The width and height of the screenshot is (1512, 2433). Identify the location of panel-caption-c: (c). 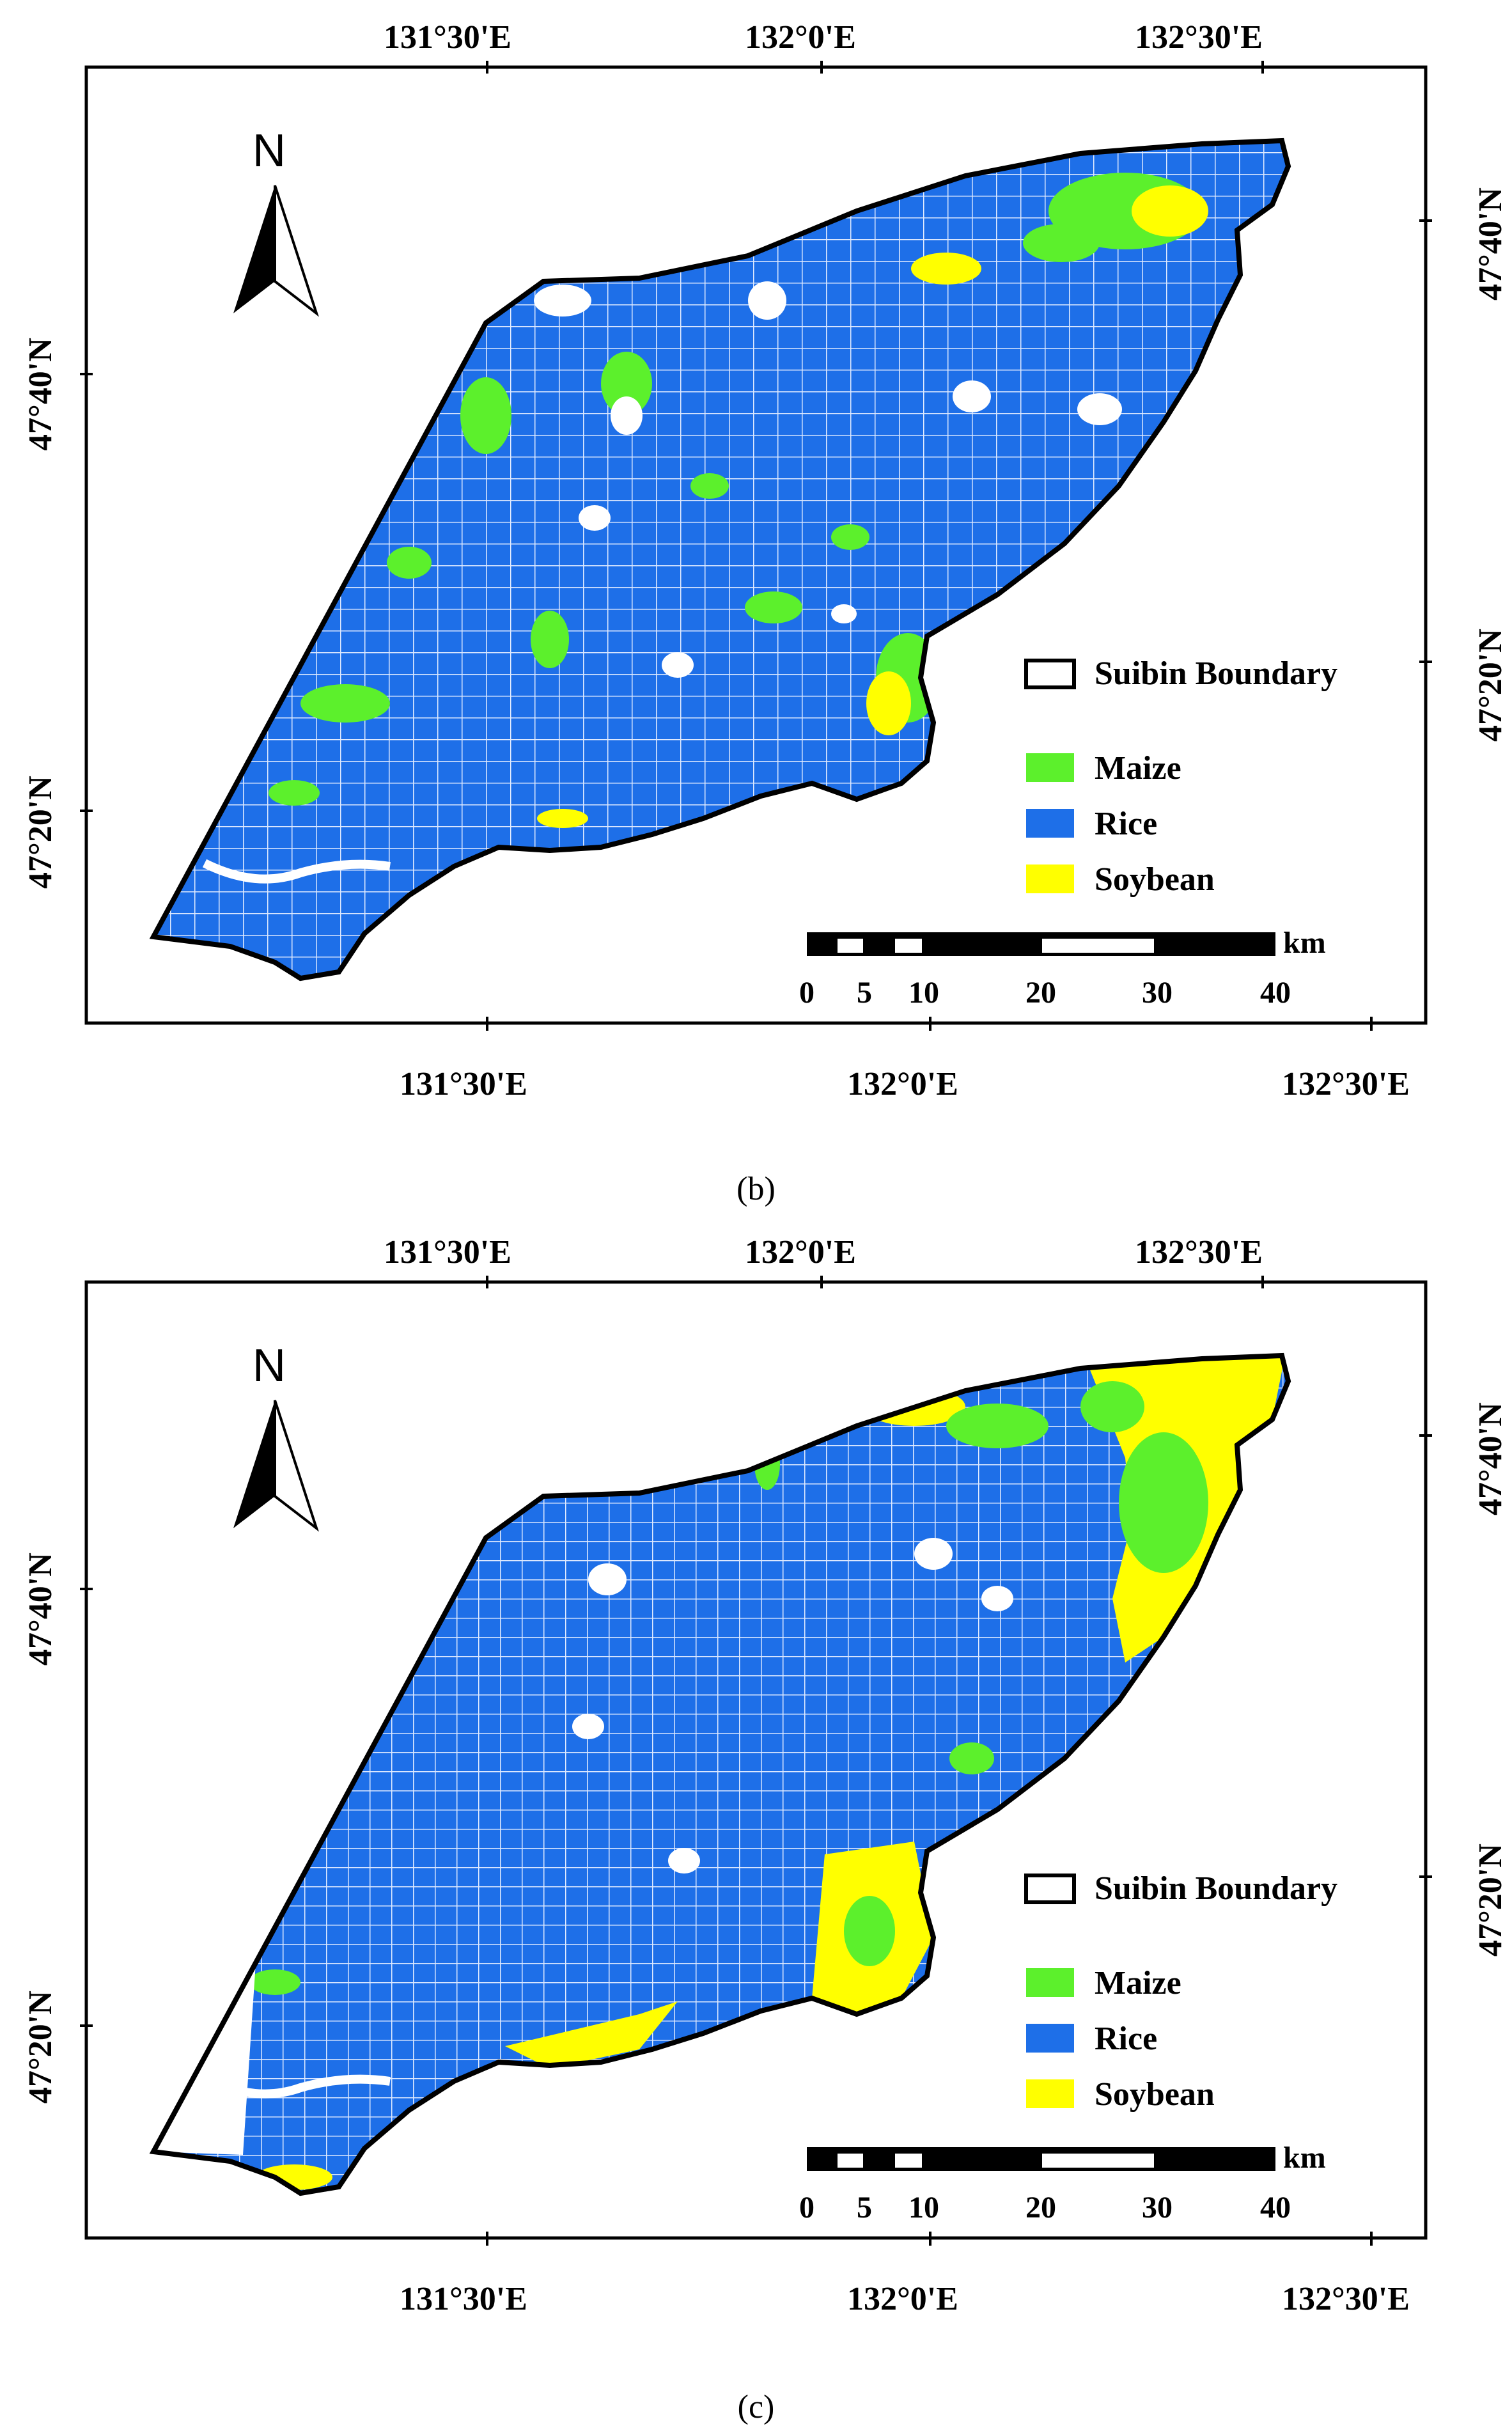
(756, 2407).